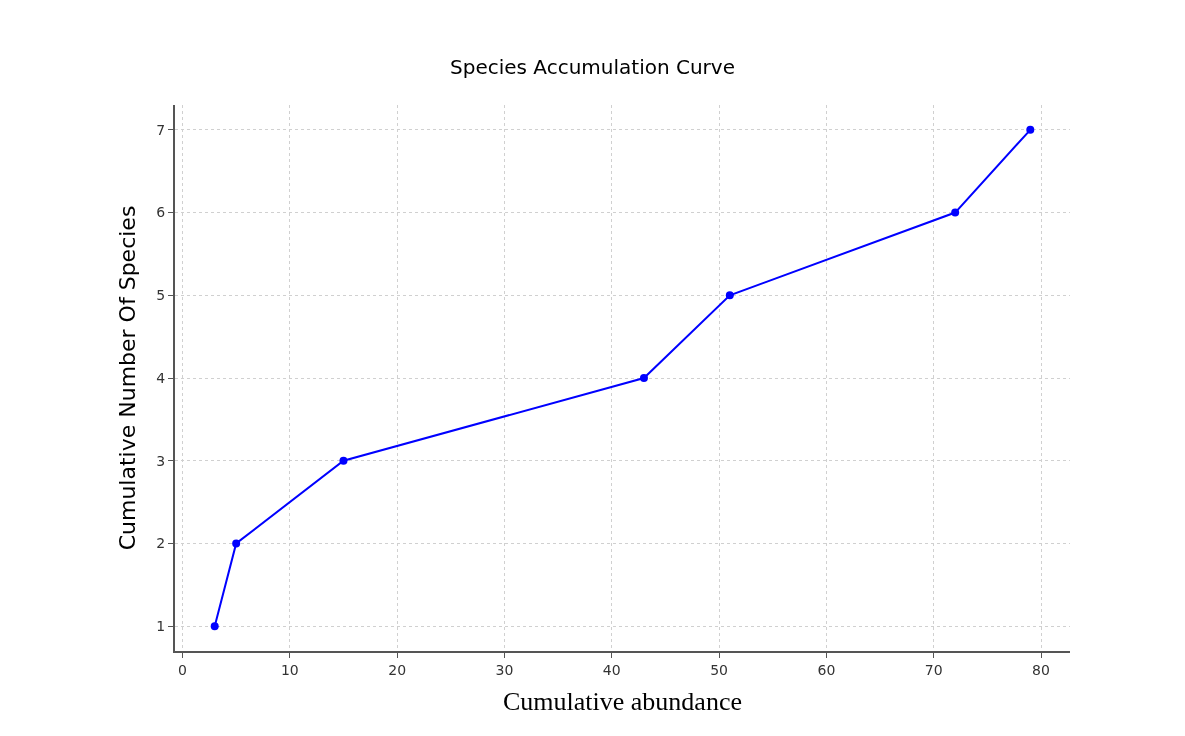  I want to click on x-axis-title: Cumulative abundance, so click(622, 701).